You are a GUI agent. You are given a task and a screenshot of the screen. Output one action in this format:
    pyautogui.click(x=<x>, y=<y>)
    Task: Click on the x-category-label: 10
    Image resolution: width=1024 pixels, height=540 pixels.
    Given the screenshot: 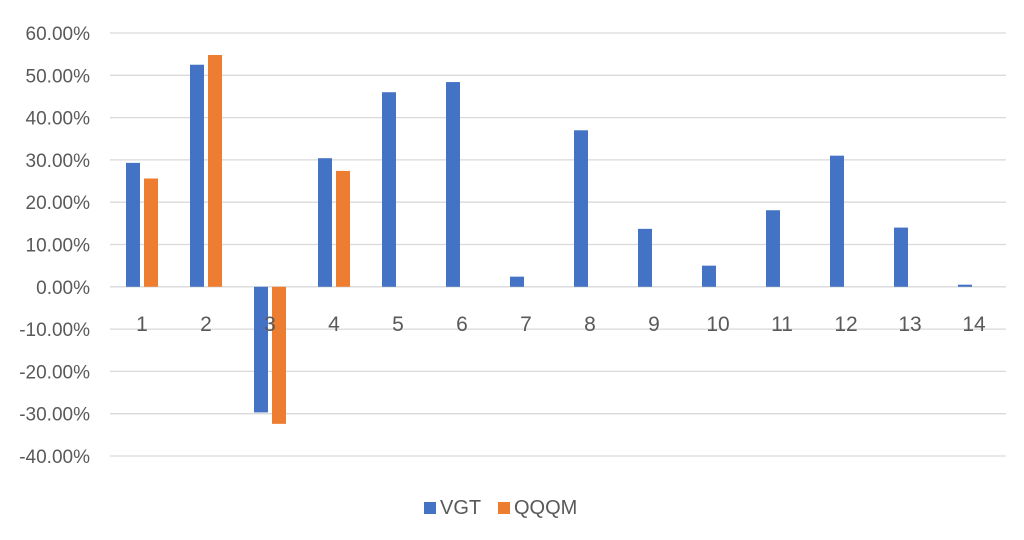 What is the action you would take?
    pyautogui.click(x=717, y=324)
    